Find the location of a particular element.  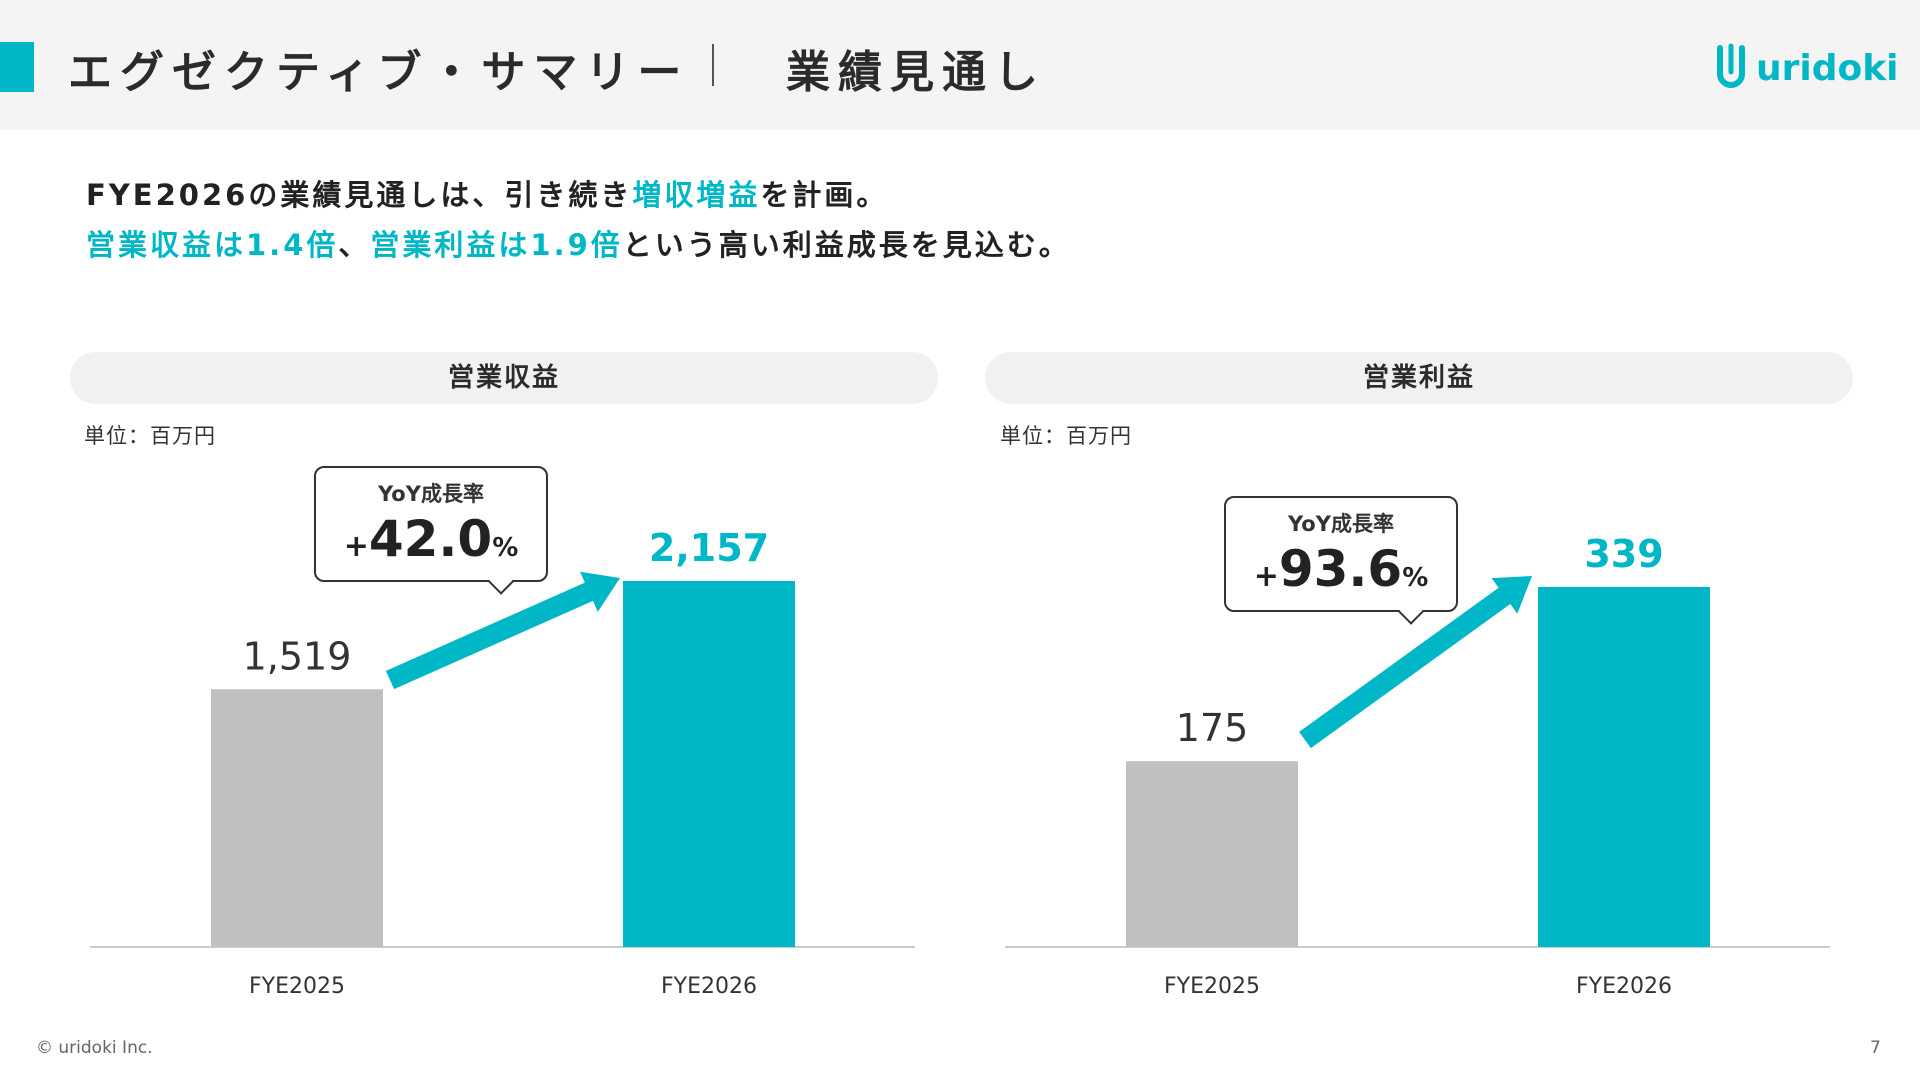

lead-line-2: 営業収益は1.4倍、営業利益は1.9倍という高い利益成長を見込む。 is located at coordinates (578, 243).